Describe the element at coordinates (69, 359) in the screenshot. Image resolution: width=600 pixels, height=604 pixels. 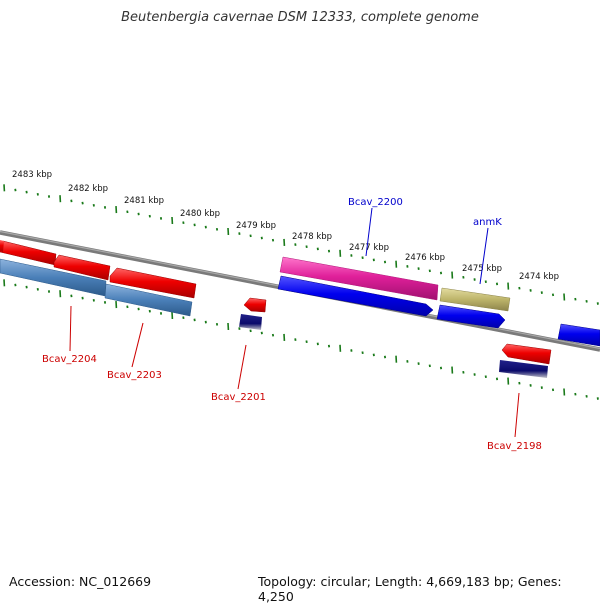
I see `gene-label-bcav-2204: Bcav_2204` at that location.